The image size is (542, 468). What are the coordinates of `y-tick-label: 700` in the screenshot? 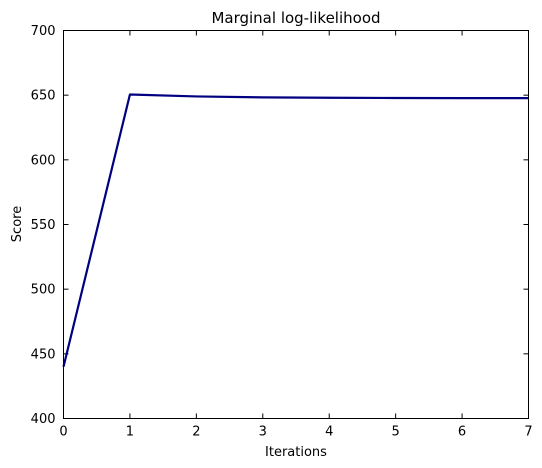 It's located at (43, 31).